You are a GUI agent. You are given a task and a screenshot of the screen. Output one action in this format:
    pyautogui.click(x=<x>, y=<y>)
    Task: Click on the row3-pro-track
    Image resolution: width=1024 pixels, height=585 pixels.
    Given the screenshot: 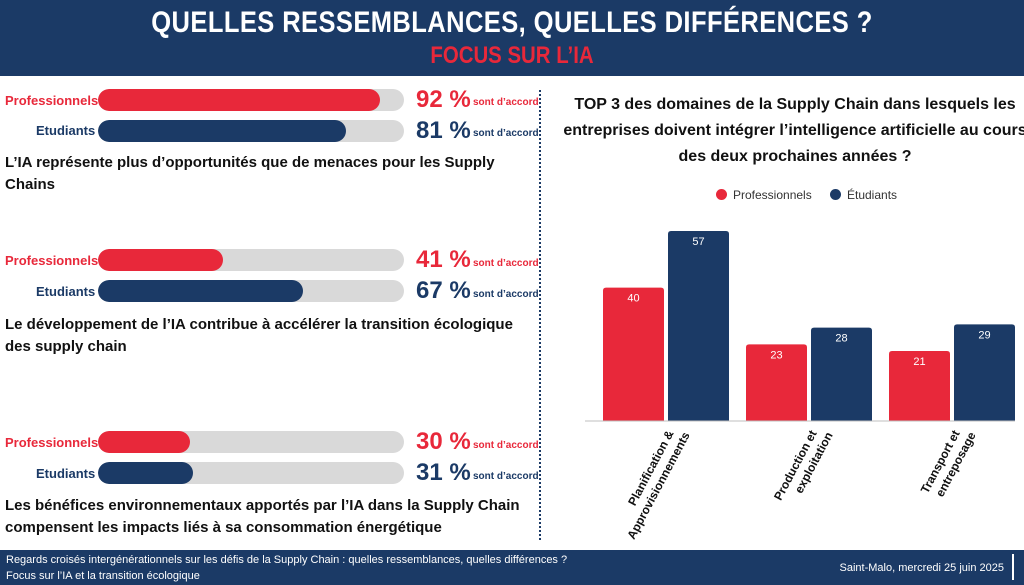 What is the action you would take?
    pyautogui.click(x=251, y=442)
    